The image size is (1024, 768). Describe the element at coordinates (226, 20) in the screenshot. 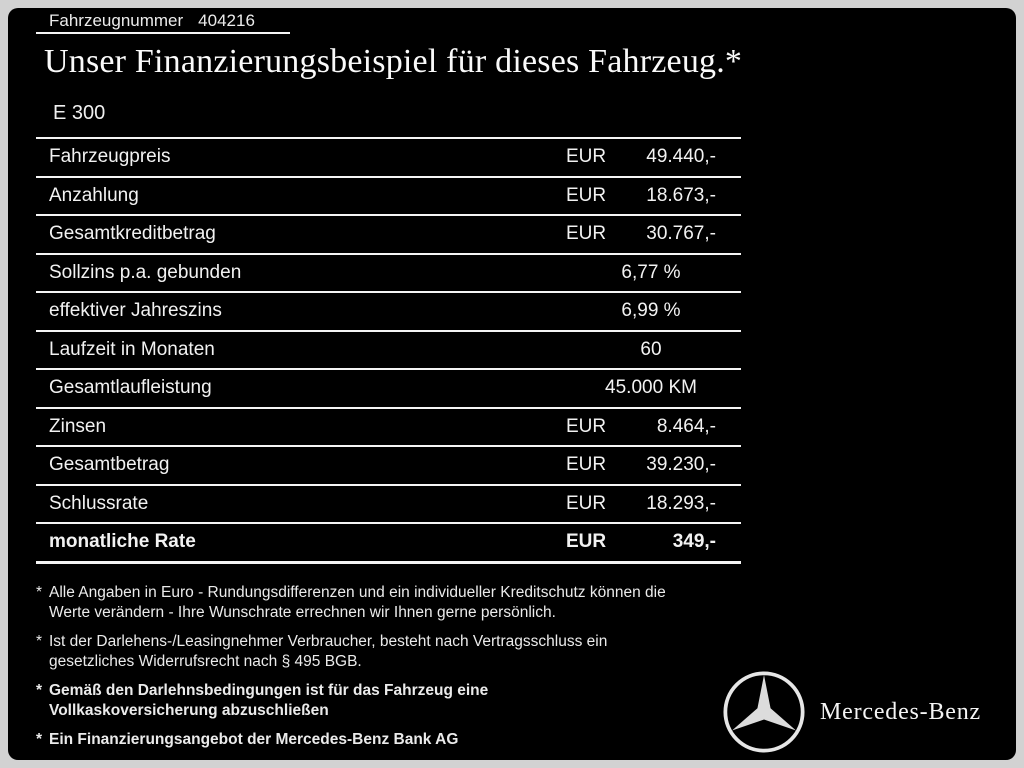

I see `vehicle-number-value: 404216` at that location.